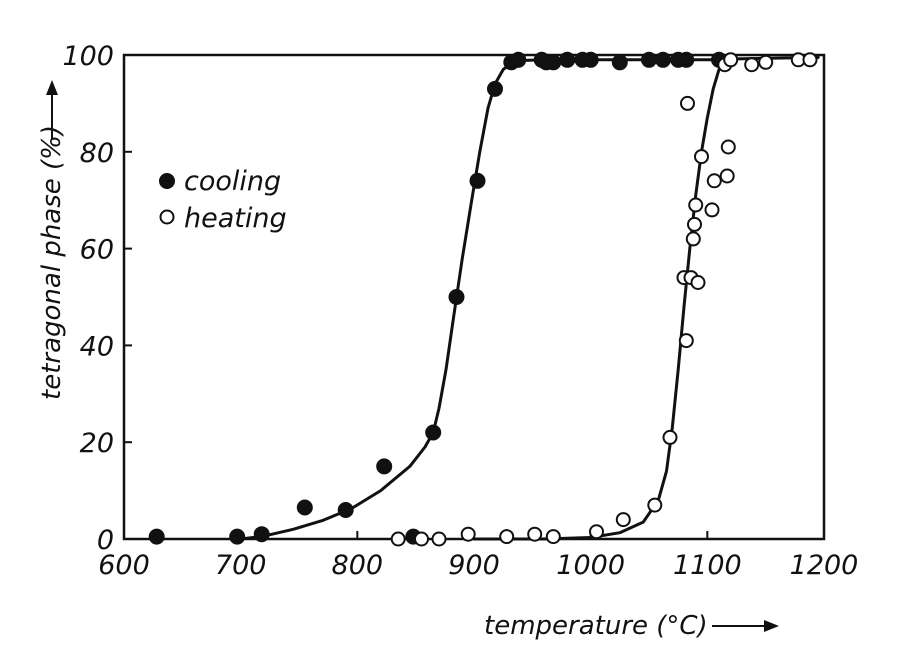 The width and height of the screenshot is (923, 657). What do you see at coordinates (97, 153) in the screenshot?
I see `y-tick-label: 80` at bounding box center [97, 153].